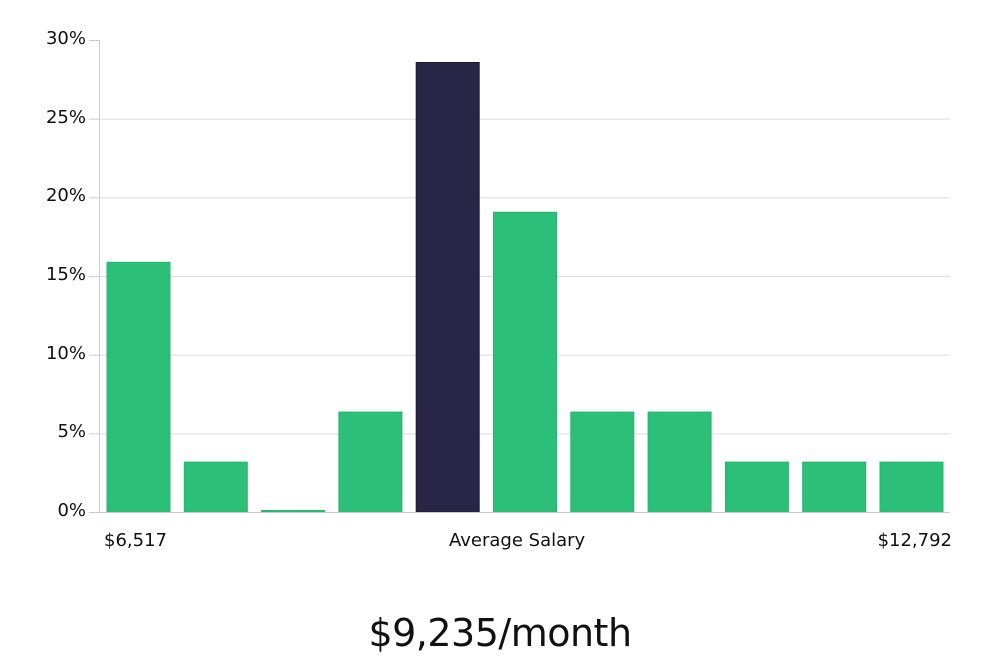 The height and width of the screenshot is (664, 1000). I want to click on x-min-label: $6,517, so click(135, 540).